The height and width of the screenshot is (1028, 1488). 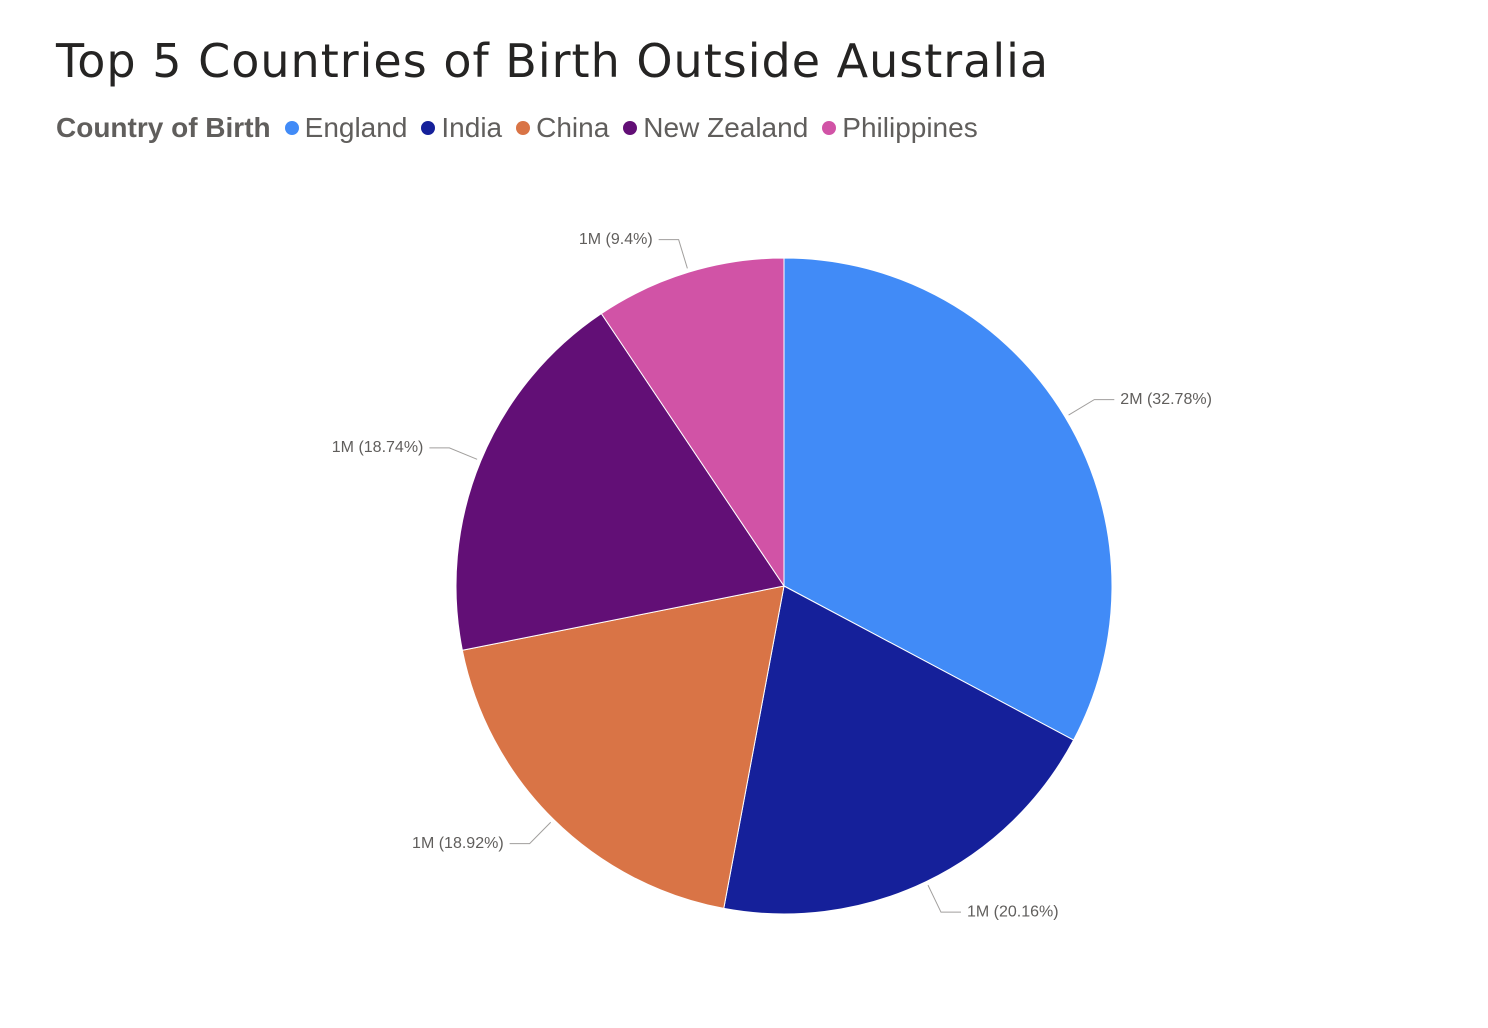 What do you see at coordinates (673, 254) in the screenshot?
I see `leader-line-philippines` at bounding box center [673, 254].